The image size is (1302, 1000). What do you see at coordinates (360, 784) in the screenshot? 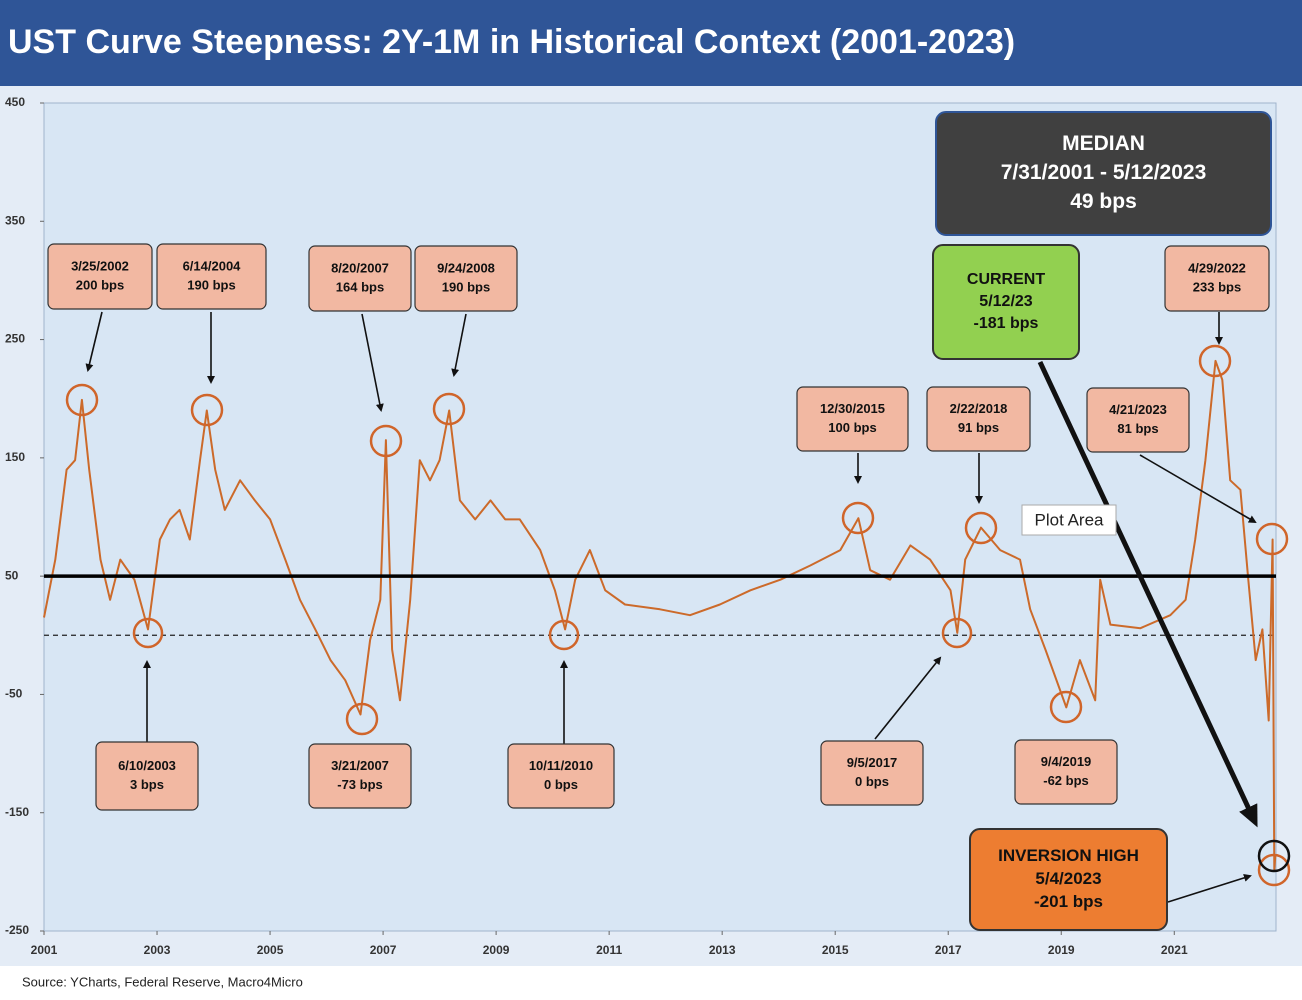
I see `annotation-text: -73 bps` at bounding box center [360, 784].